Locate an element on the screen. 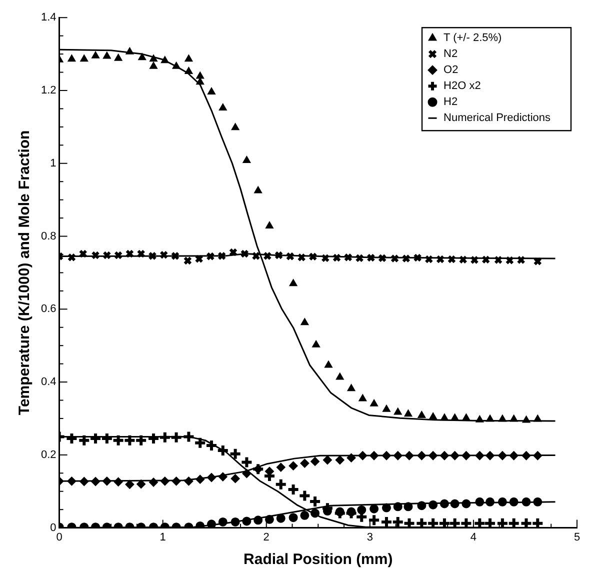 Image resolution: width=605 pixels, height=585 pixels. y-axis-title: Temperature (K/1000) and Mole Fraction is located at coordinates (25, 273).